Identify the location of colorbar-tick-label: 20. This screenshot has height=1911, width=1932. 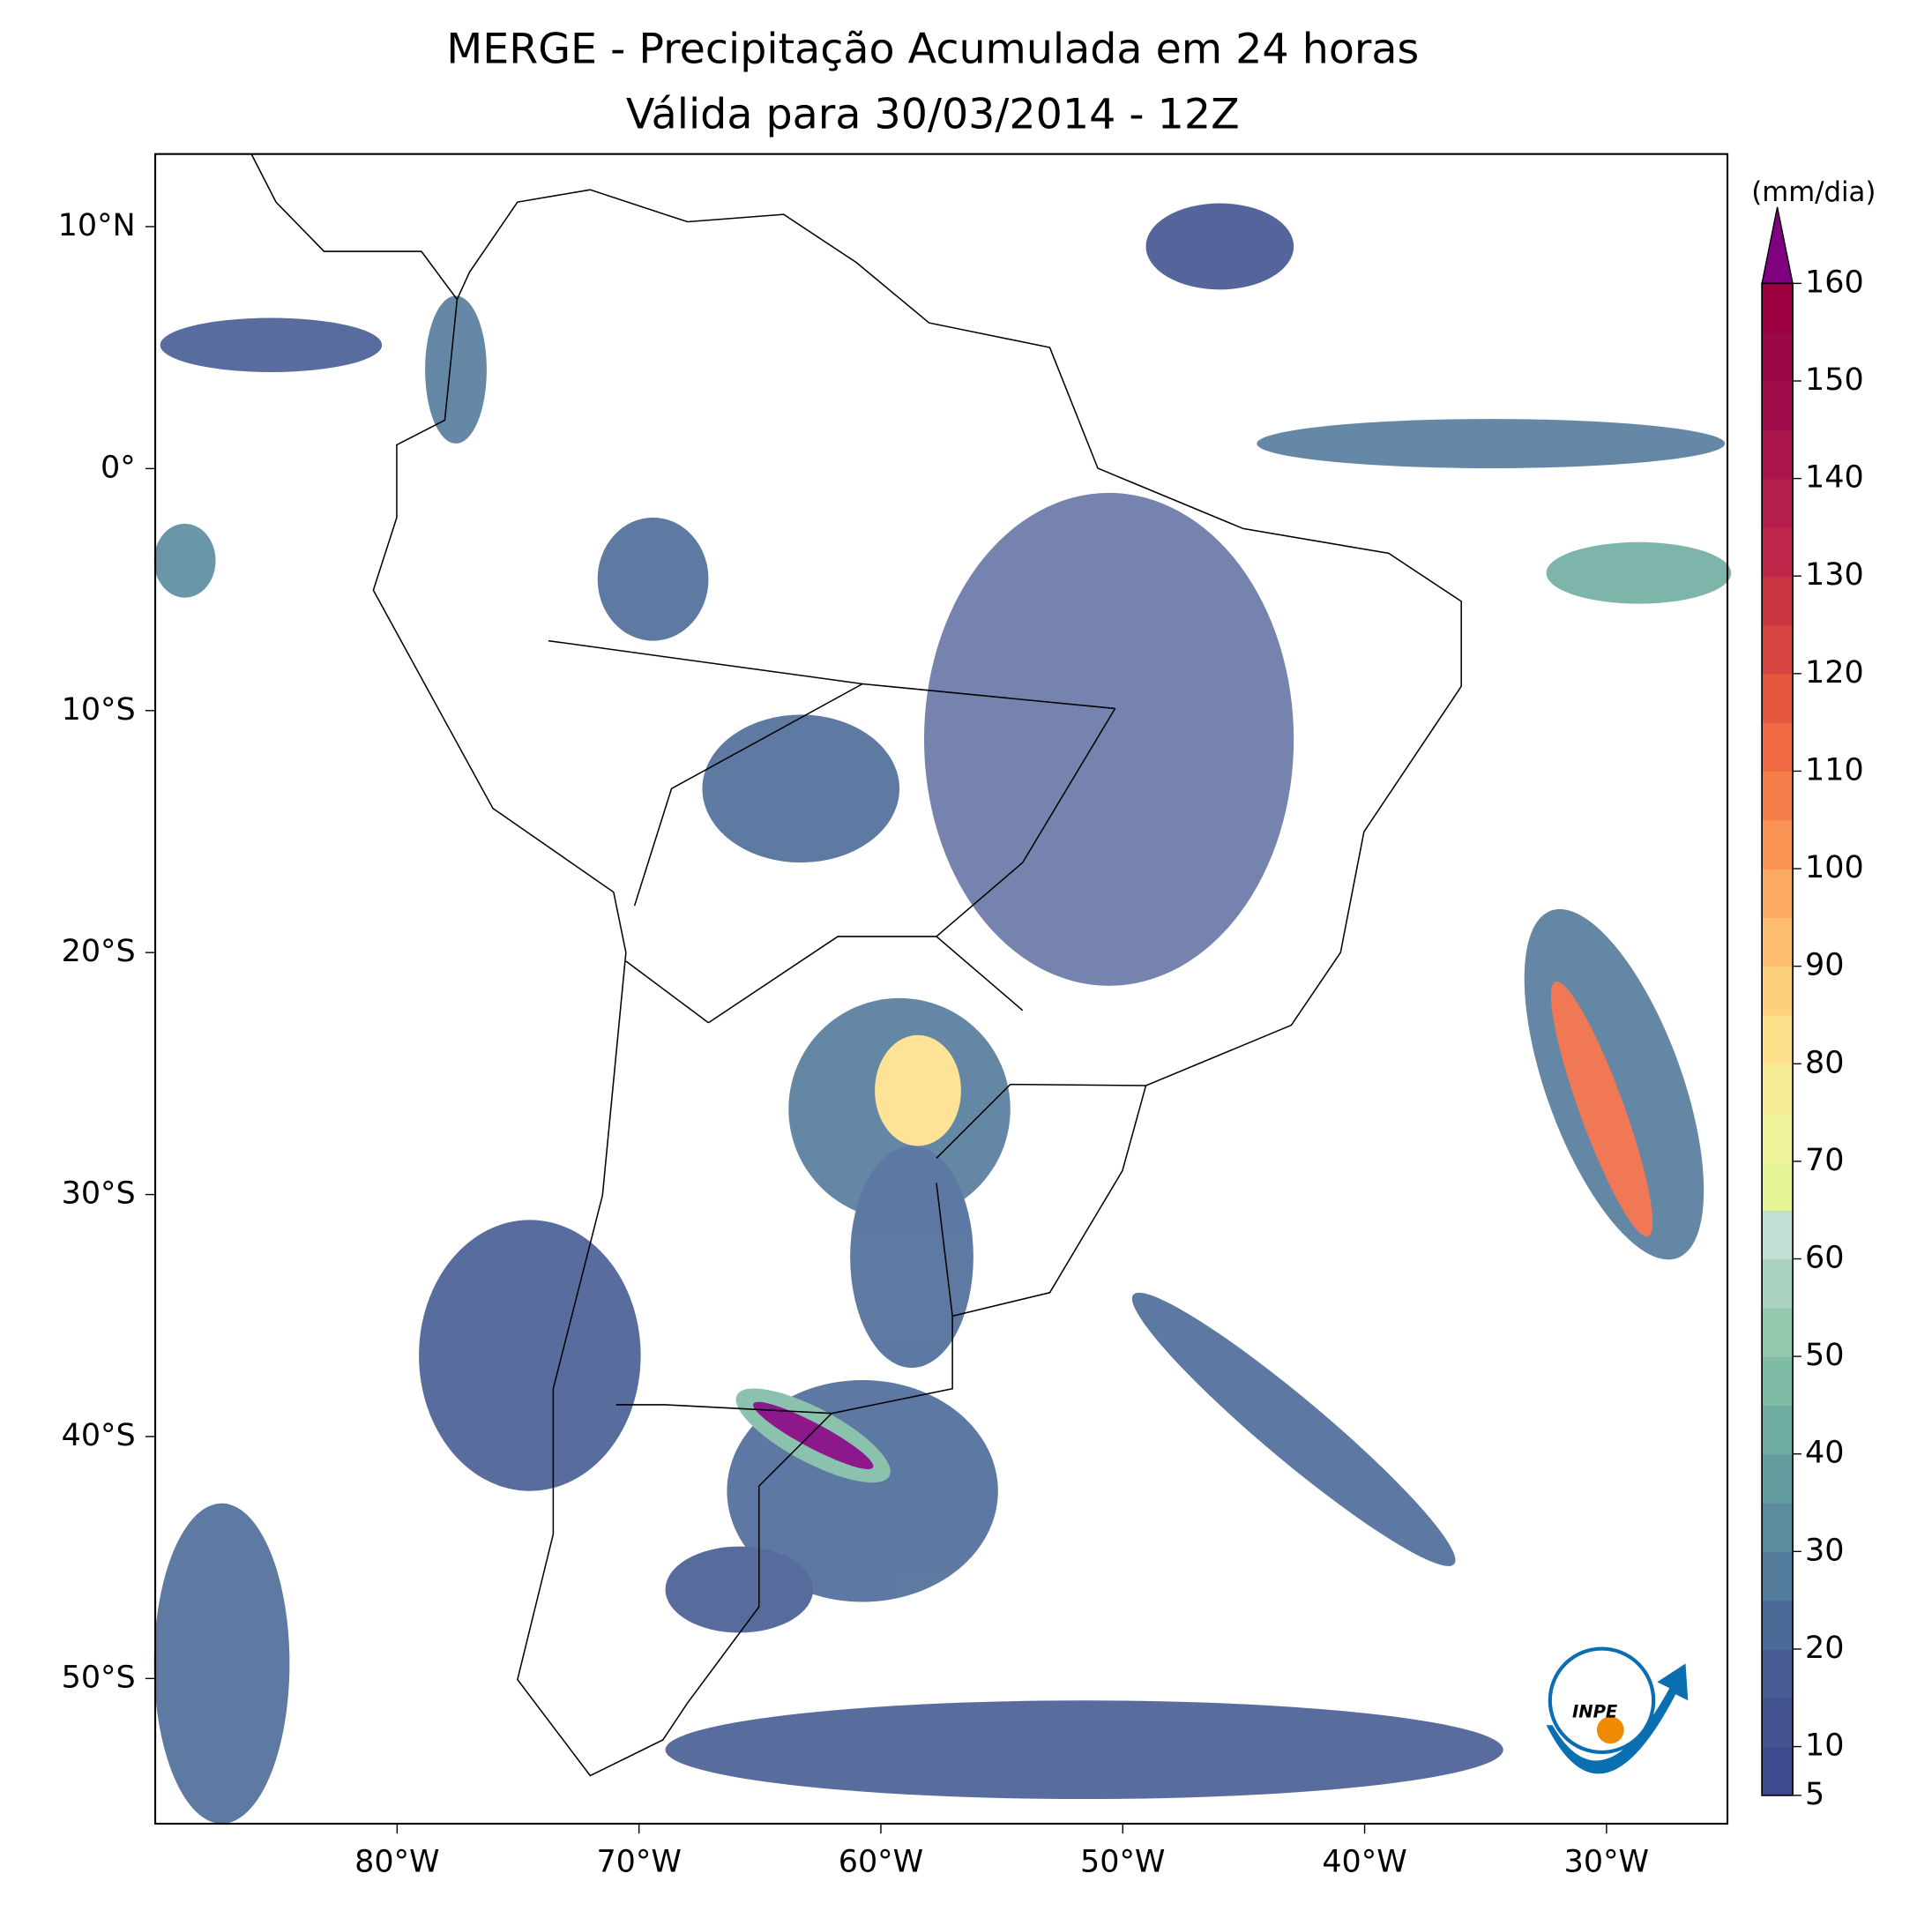
(1824, 1649).